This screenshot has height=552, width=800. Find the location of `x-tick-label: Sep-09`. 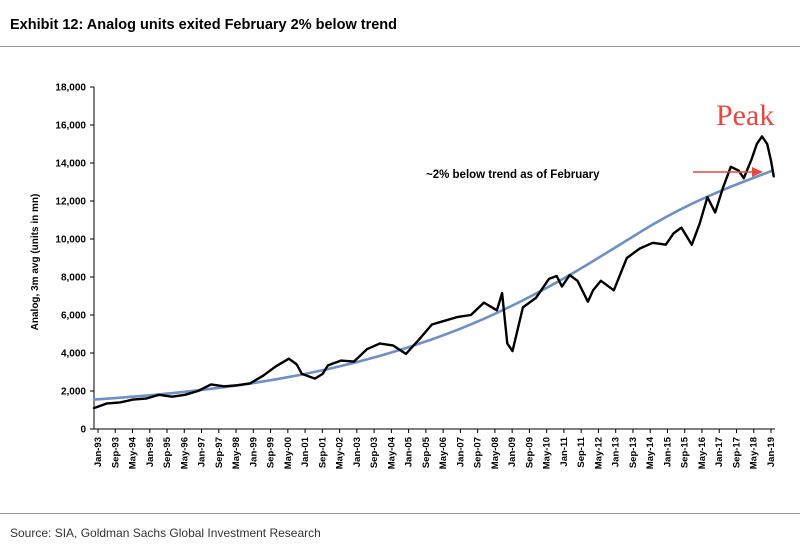

x-tick-label: Sep-09 is located at coordinates (529, 452).